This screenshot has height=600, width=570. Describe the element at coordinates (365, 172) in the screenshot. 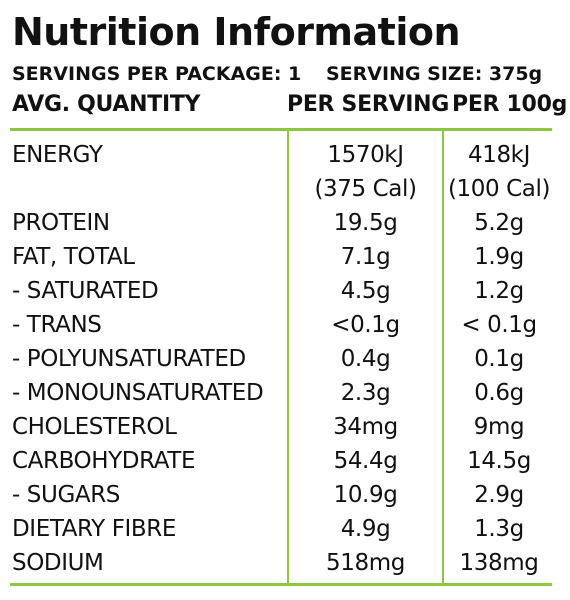

I see `per-serving-value: 1570kJ (375 Cal)` at that location.